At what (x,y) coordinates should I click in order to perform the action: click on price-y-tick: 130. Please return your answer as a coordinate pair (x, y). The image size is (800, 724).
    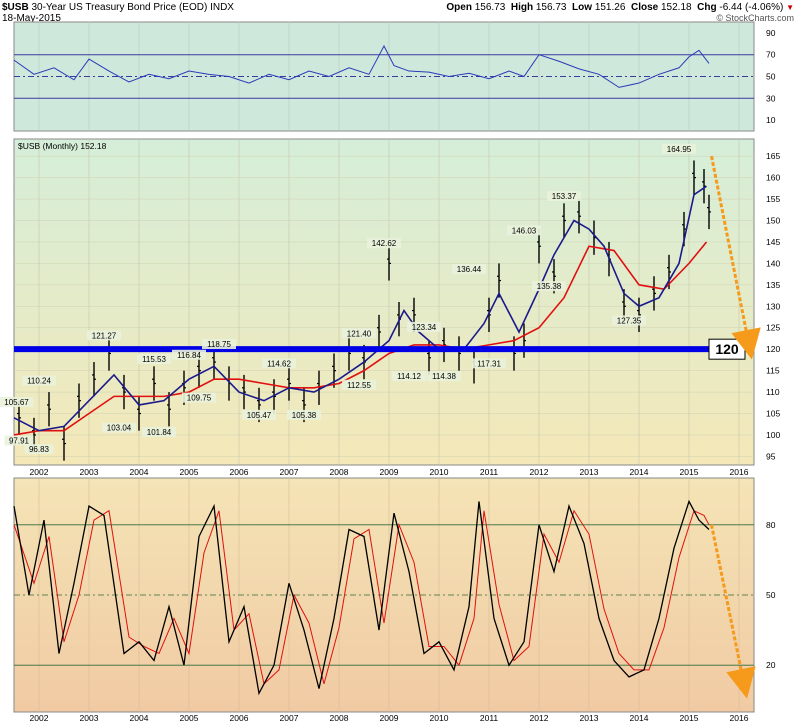
    Looking at the image, I should click on (773, 306).